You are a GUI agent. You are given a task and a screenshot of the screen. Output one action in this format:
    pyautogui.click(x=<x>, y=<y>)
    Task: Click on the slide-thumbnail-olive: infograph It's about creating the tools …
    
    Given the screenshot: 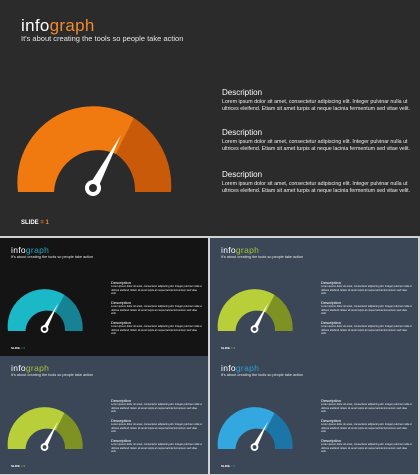 What is the action you would take?
    pyautogui.click(x=104, y=415)
    